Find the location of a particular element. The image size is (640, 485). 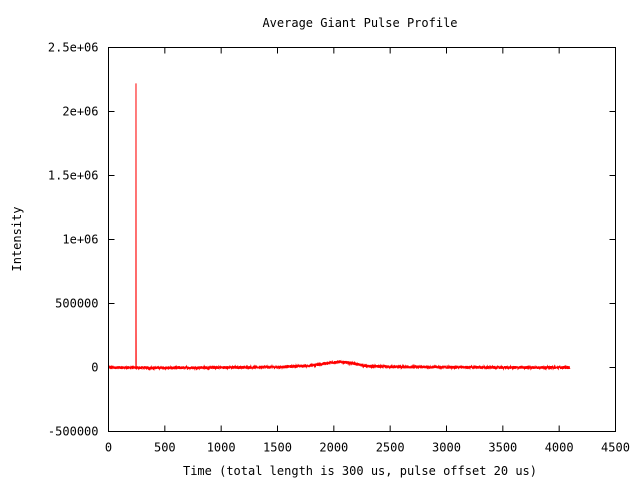

x-tick-label: 4000 is located at coordinates (559, 448).